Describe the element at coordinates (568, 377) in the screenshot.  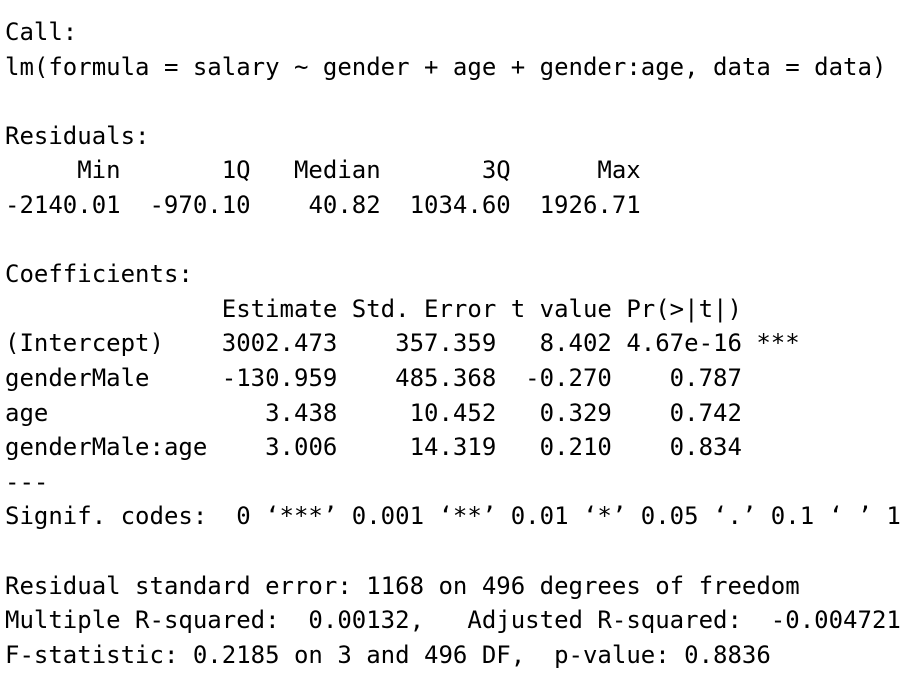
I see `cell: -0.270` at that location.